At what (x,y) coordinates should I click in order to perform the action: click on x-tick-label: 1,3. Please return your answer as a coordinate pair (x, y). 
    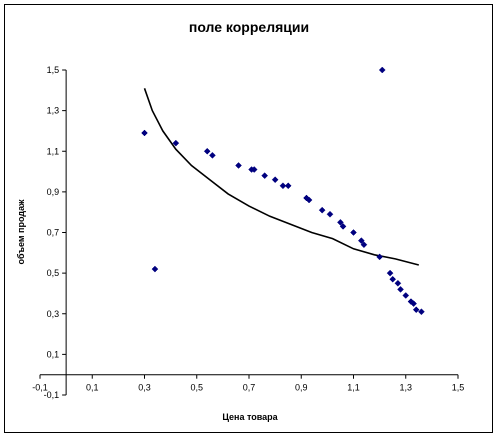
    Looking at the image, I should click on (405, 388).